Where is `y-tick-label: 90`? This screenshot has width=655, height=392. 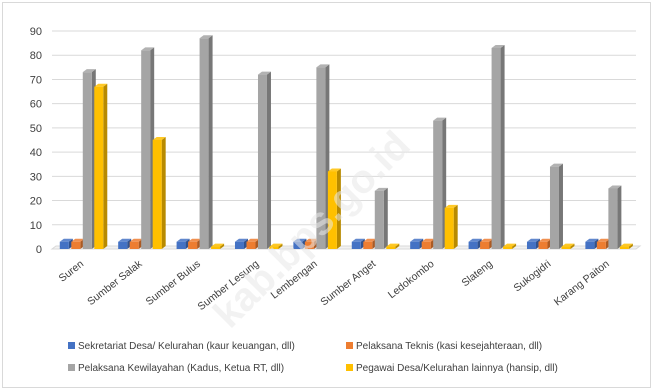 y-tick-label: 90 is located at coordinates (36, 32).